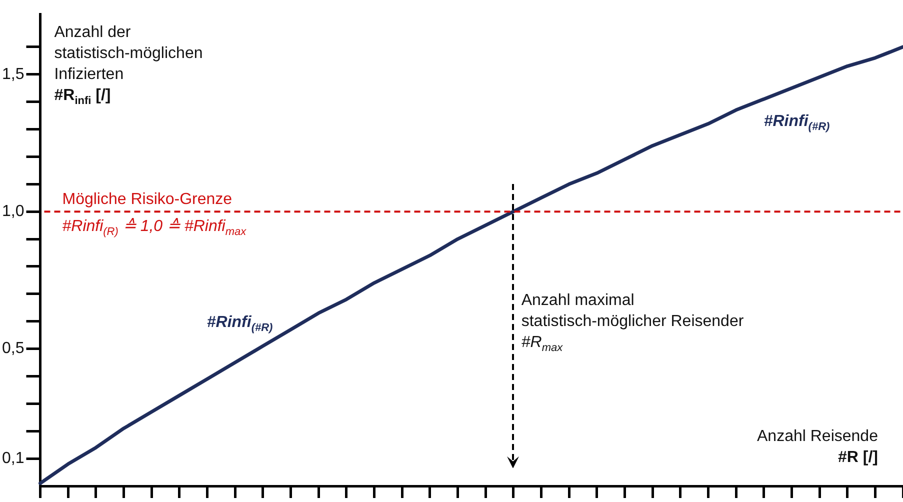 This screenshot has height=502, width=903. What do you see at coordinates (13, 458) in the screenshot?
I see `y-tick-label: 0,1` at bounding box center [13, 458].